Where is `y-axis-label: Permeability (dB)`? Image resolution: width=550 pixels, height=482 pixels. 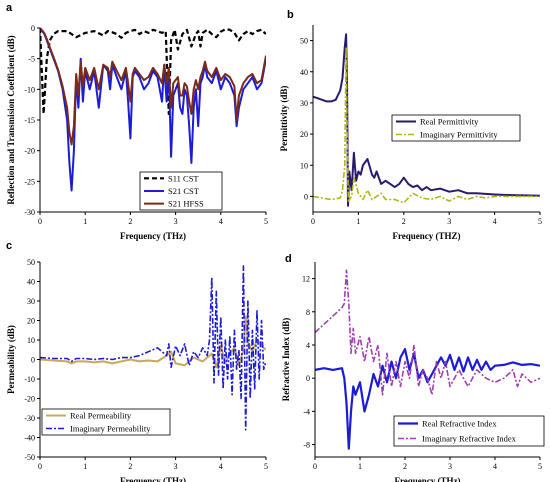 y-axis-label: Permeability (dB) is located at coordinates (11, 359).